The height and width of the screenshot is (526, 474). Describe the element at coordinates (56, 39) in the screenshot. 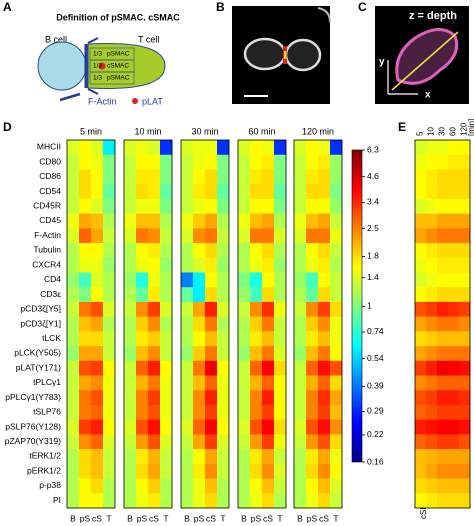

I see `cell-label: B cell` at that location.